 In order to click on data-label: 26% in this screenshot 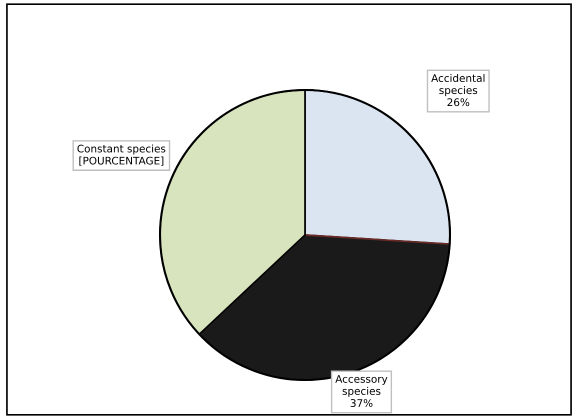, I will do `click(458, 102)`.